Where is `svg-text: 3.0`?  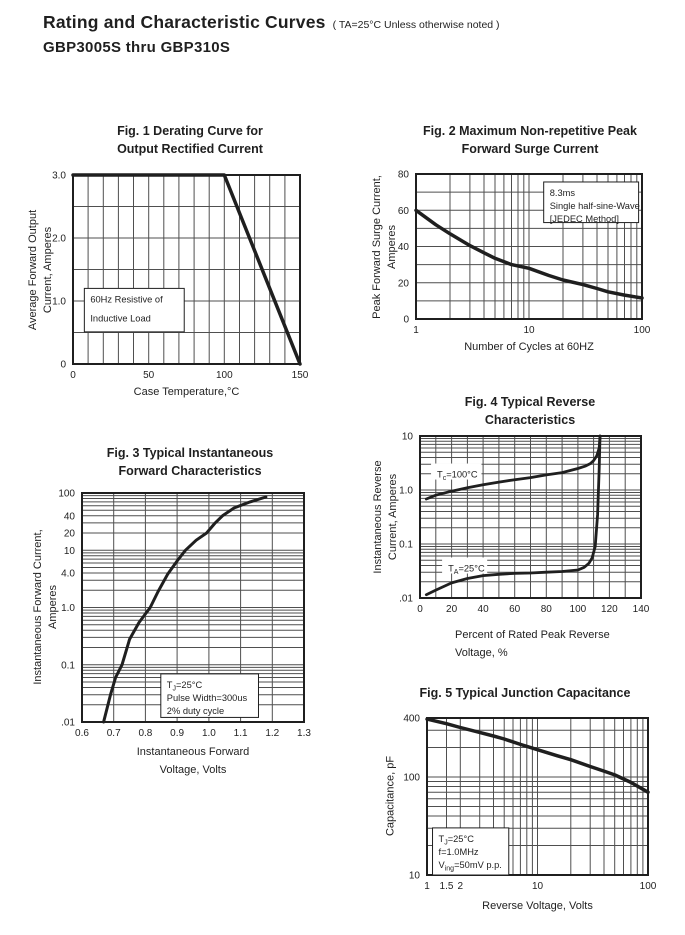
svg-text: 3.0 is located at coordinates (59, 176).